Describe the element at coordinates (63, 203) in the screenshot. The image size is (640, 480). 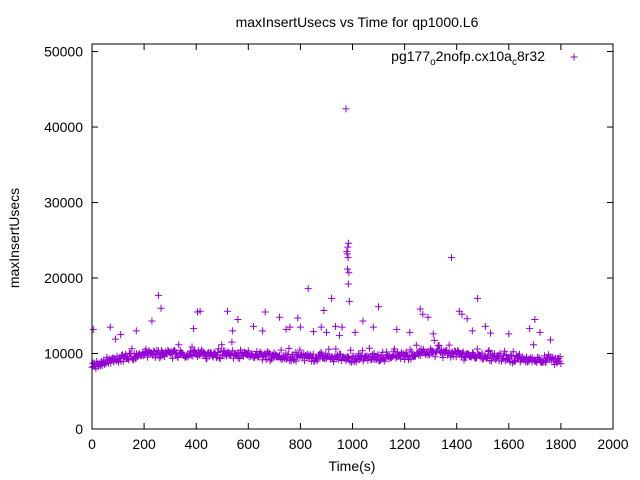
I see `y-tick-label: 30000` at that location.